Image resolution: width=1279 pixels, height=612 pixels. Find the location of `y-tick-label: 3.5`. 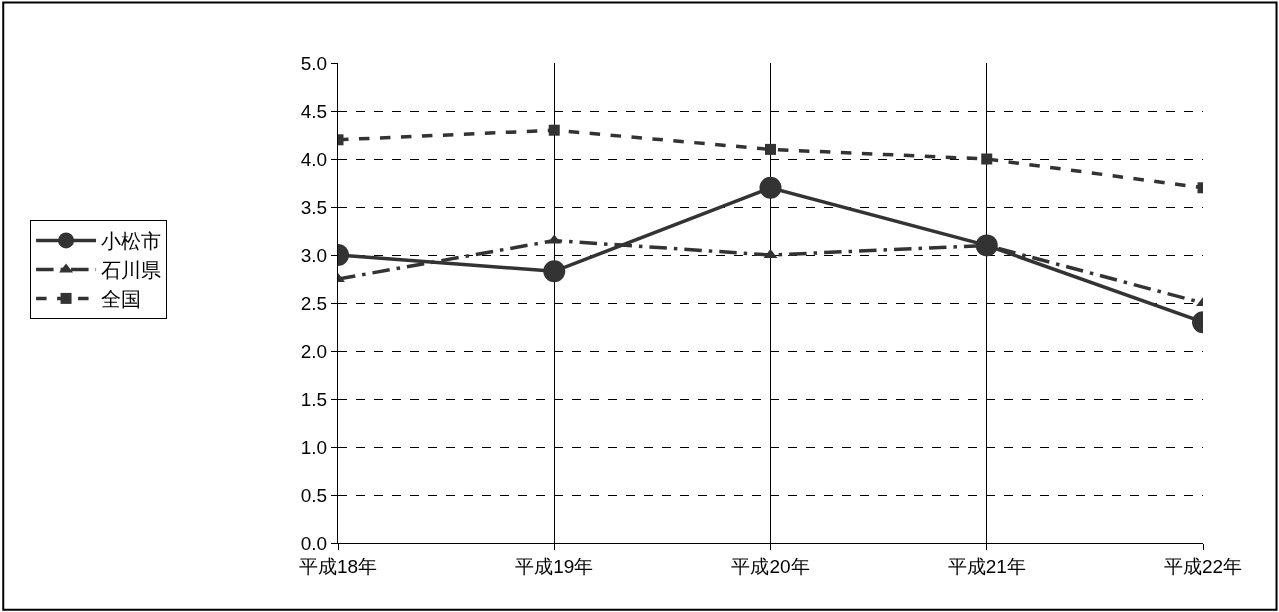

y-tick-label: 3.5 is located at coordinates (314, 207).